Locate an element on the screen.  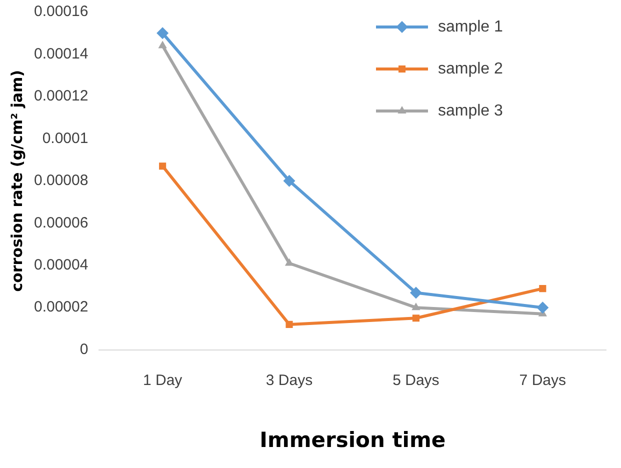
x-tick-label: 3 Days is located at coordinates (289, 380).